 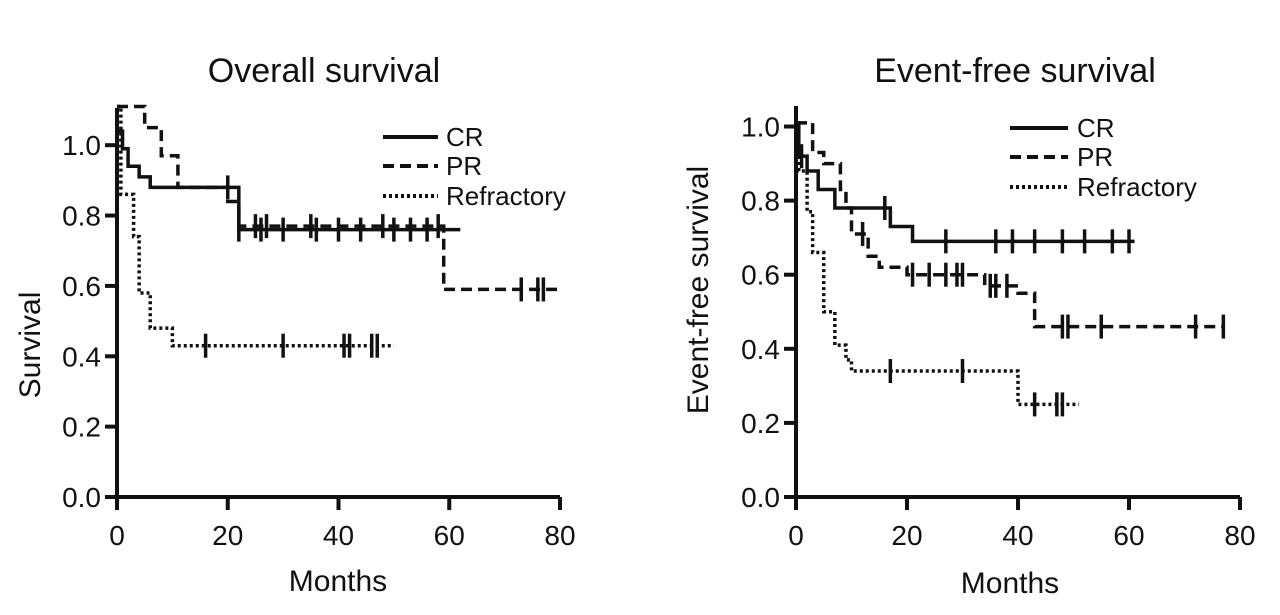 I want to click on chart-title: Overall survival, so click(x=324, y=71).